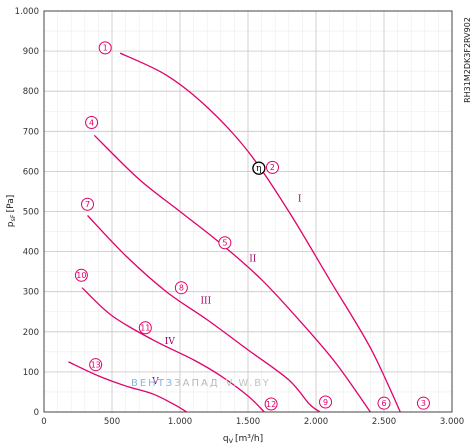 This screenshot has width=475, height=446. Describe the element at coordinates (11, 224) in the screenshot. I see `y-axis-label-main: p` at that location.